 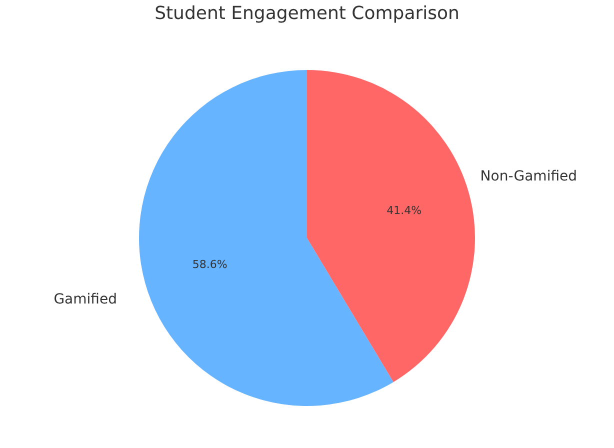 What do you see at coordinates (404, 211) in the screenshot?
I see `data-label: 41.4%` at bounding box center [404, 211].